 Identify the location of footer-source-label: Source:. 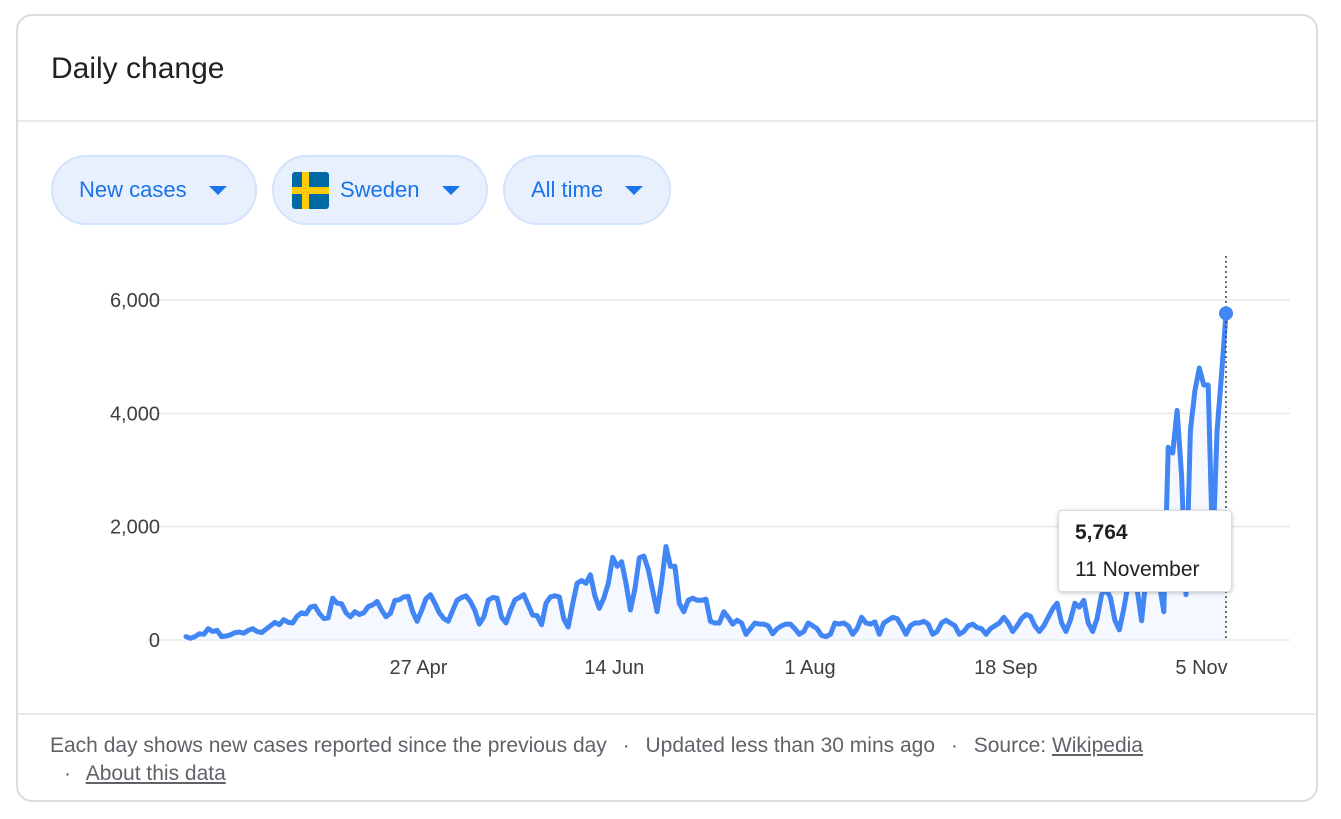
(1010, 745).